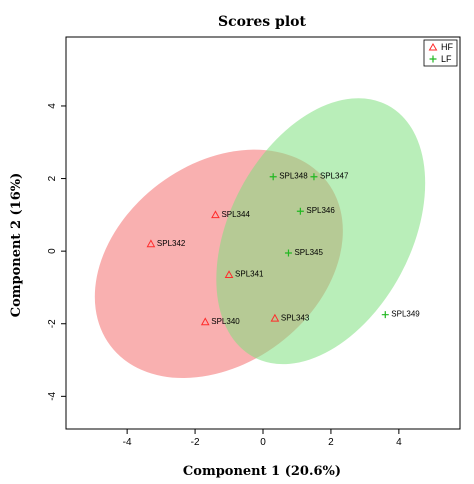  Describe the element at coordinates (205, 321) in the screenshot. I see `point-marker-spl340` at that location.